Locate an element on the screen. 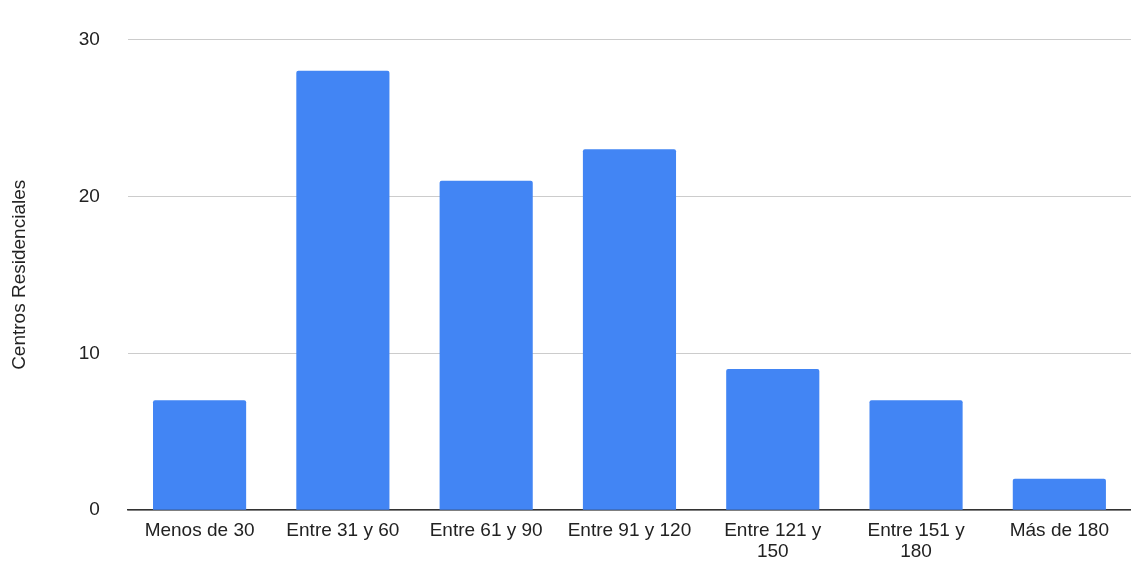 This screenshot has width=1131, height=572. x-tick-label: Entre 31 y 60 is located at coordinates (343, 529).